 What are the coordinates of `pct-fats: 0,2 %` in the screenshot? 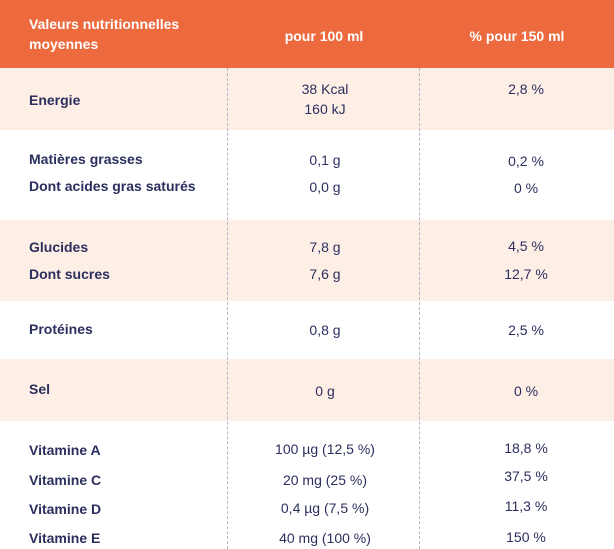 It's located at (526, 161).